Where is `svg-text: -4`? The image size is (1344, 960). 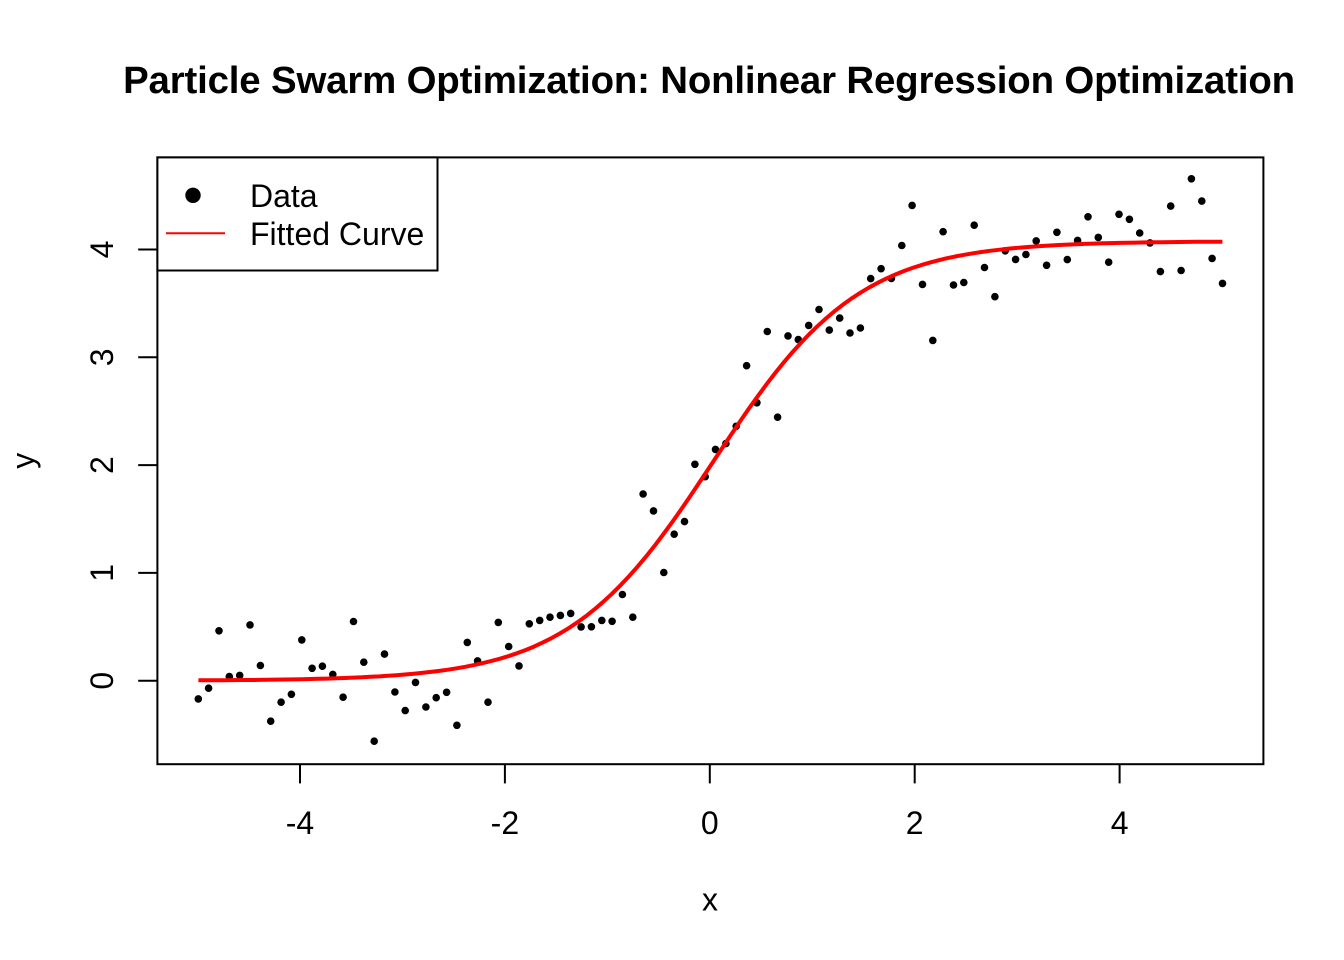 svg-text: -4 is located at coordinates (300, 823).